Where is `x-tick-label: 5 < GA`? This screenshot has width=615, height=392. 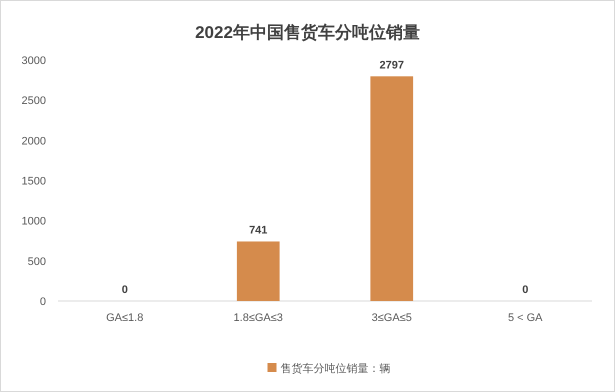
x-tick-label: 5 < GA is located at coordinates (526, 318).